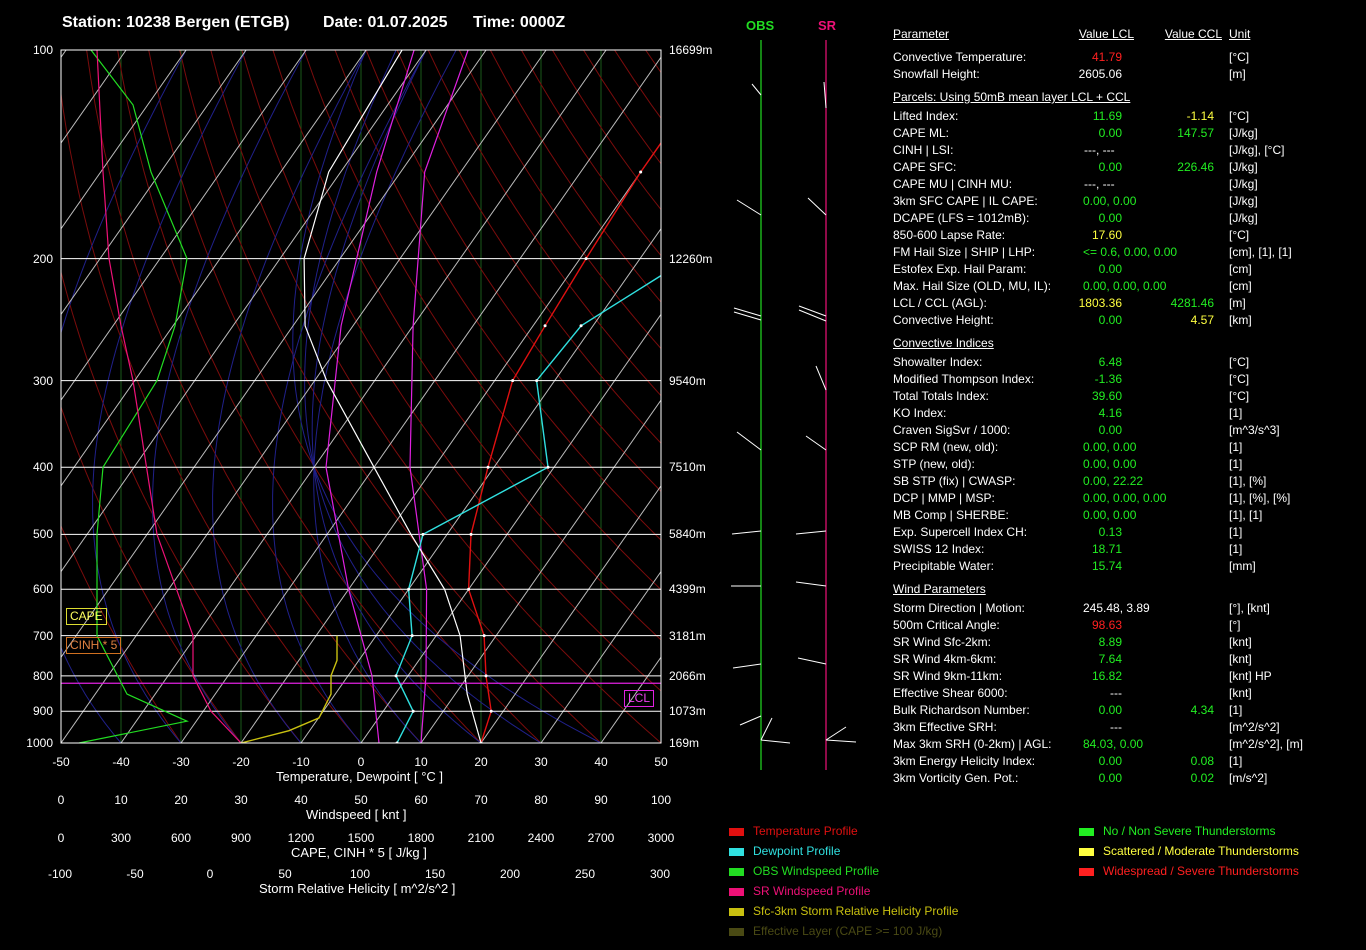  What do you see at coordinates (1128, 396) in the screenshot?
I see `param-row: Total Totals Index: 39.60 [°C]` at bounding box center [1128, 396].